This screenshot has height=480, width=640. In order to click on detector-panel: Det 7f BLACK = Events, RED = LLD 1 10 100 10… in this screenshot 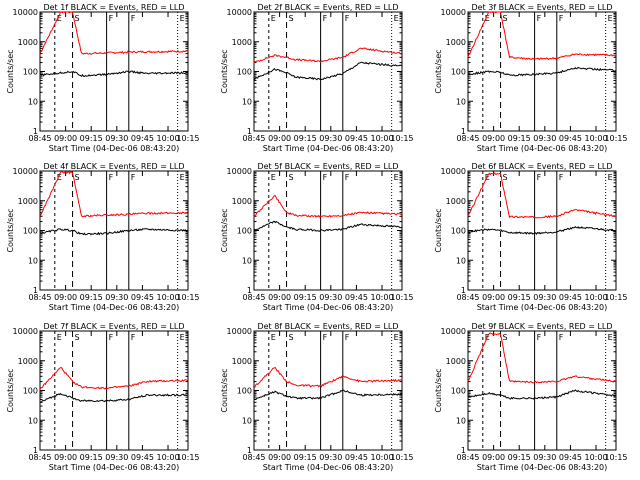, I will do `click(103, 397)`.